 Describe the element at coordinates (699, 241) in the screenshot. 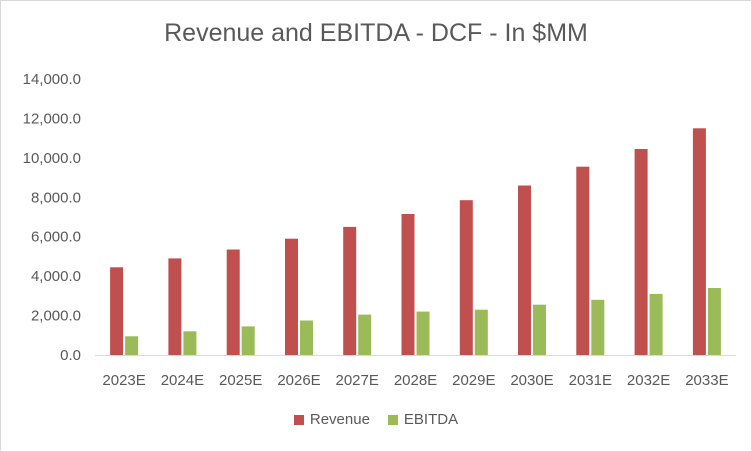

I see `bar-revenue-2033E` at that location.